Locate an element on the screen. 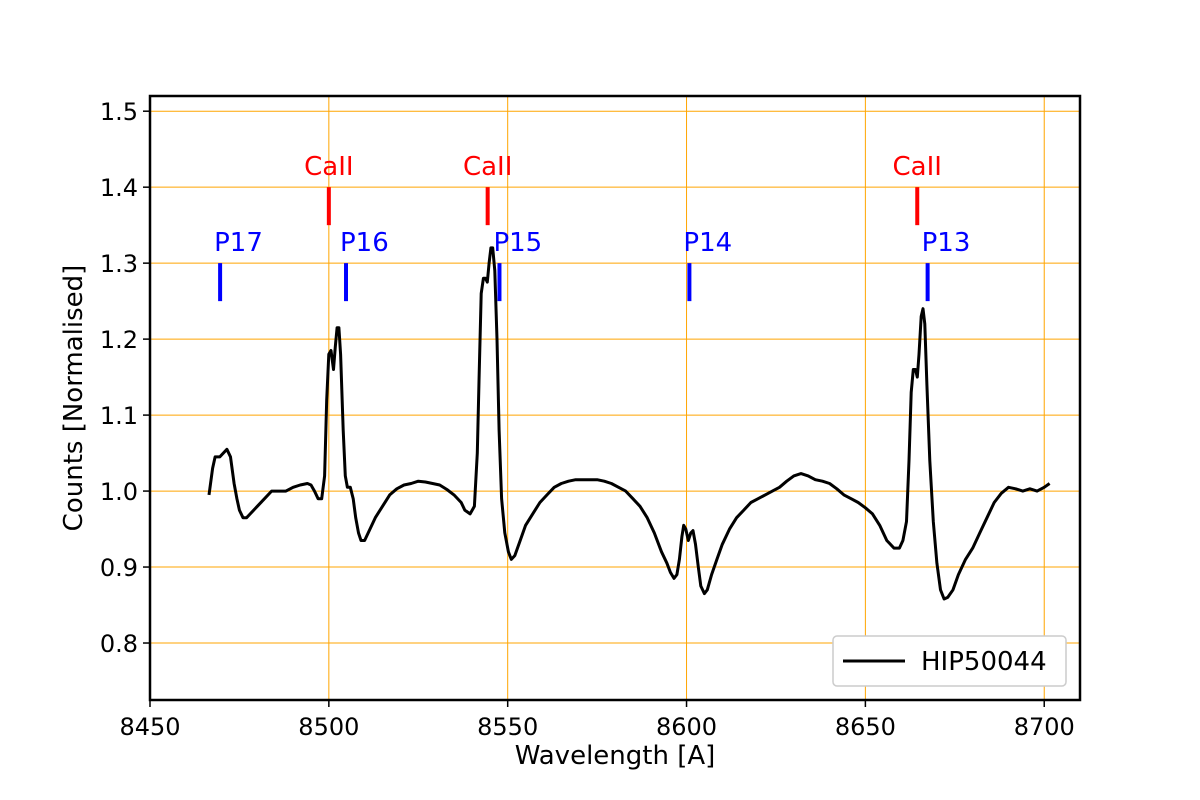 Image resolution: width=1200 pixels, height=800 pixels. legend-box is located at coordinates (949, 661).